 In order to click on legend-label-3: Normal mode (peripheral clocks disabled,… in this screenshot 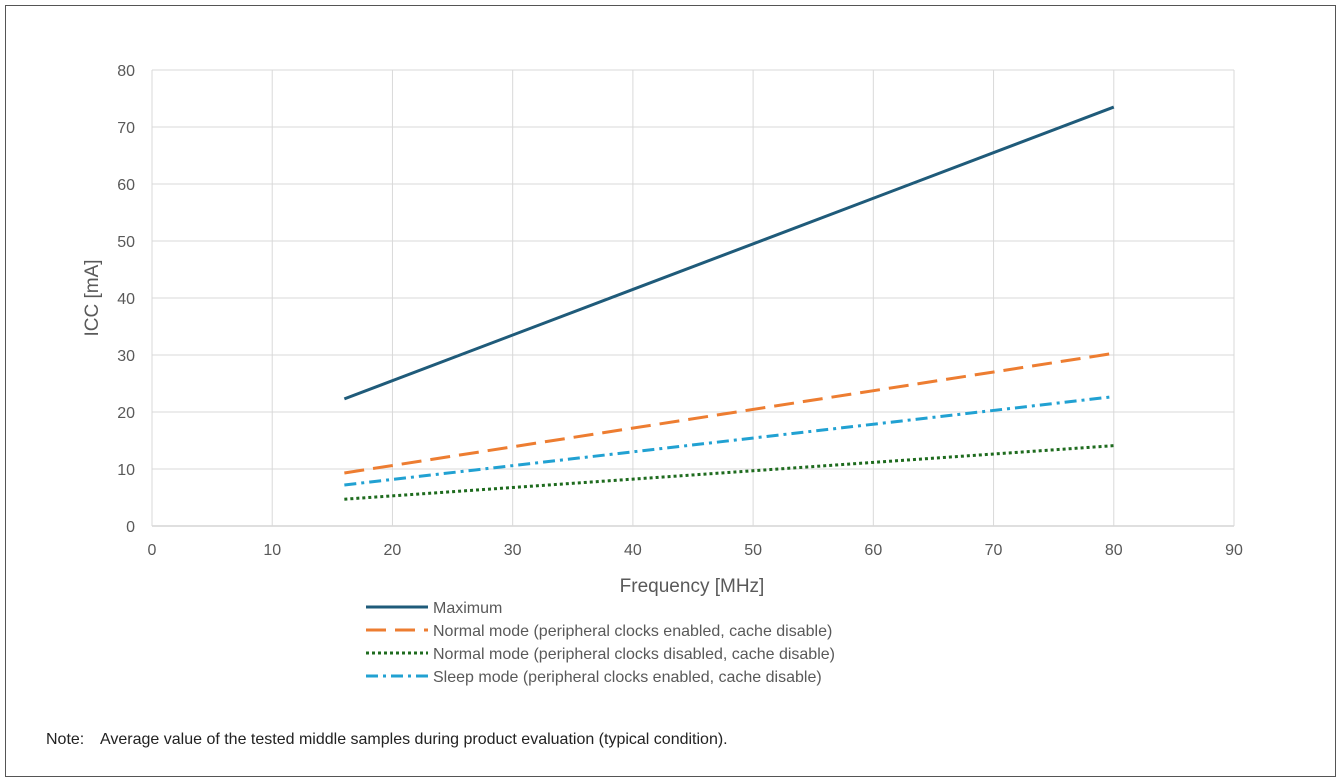, I will do `click(634, 654)`.